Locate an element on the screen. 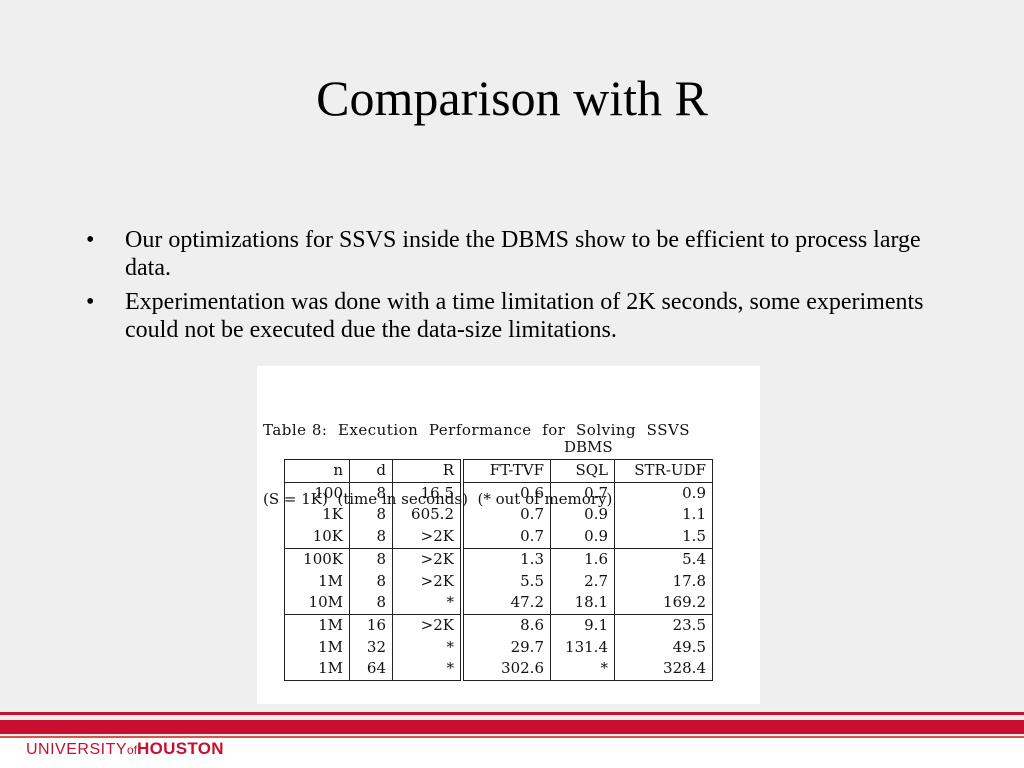 The image size is (1024, 768). table-row: 1M 32 * 29.7 131.4 49.5 is located at coordinates (499, 647).